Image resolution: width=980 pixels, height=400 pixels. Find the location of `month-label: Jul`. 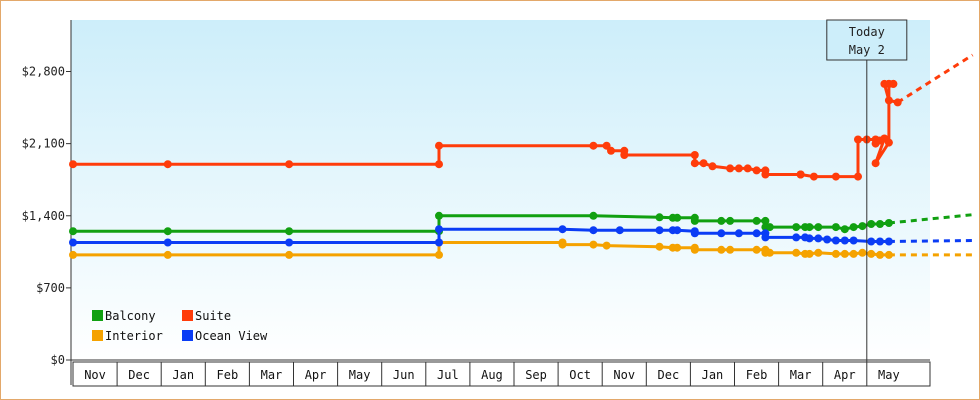

month-label: Jul is located at coordinates (448, 375).